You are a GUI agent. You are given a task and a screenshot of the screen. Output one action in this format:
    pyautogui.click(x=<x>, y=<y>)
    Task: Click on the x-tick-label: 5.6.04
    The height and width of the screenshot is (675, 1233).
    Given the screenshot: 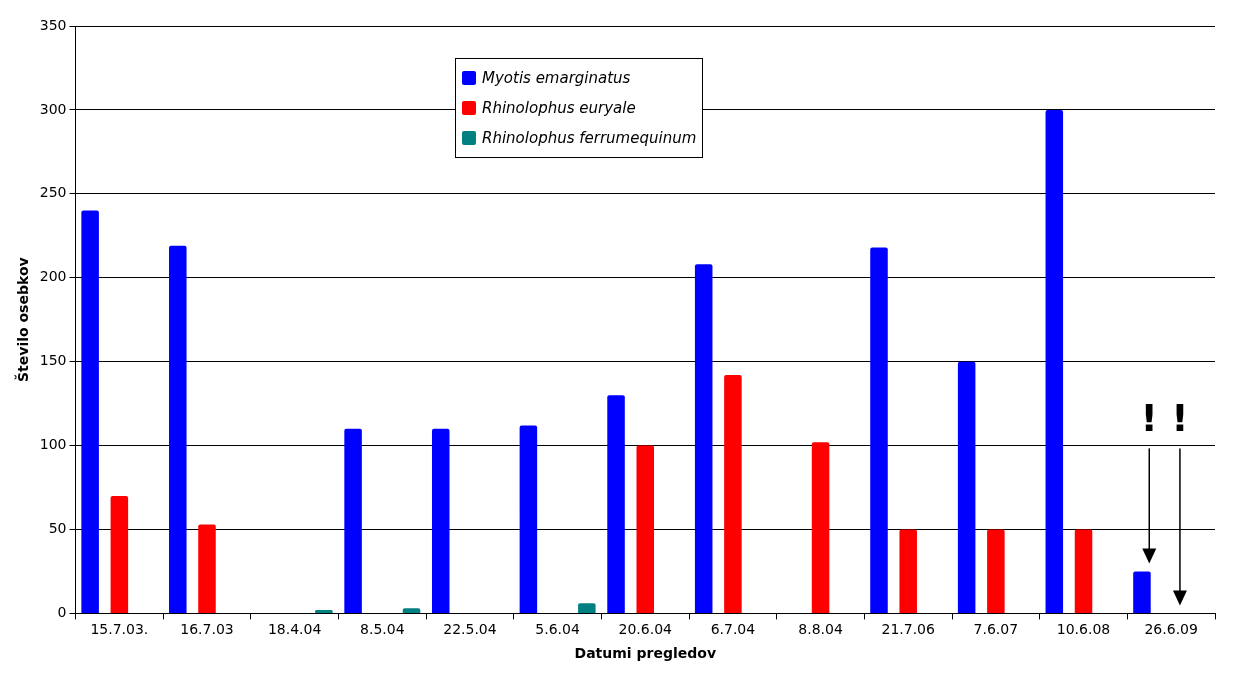 What is the action you would take?
    pyautogui.click(x=557, y=629)
    